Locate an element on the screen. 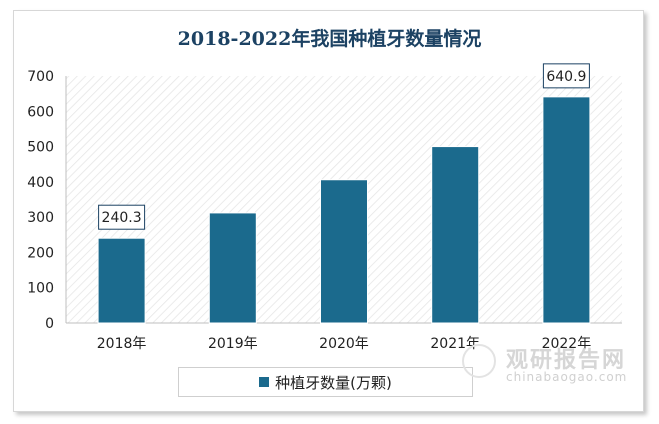 This screenshot has width=659, height=424. data-label: 240.3 is located at coordinates (122, 218).